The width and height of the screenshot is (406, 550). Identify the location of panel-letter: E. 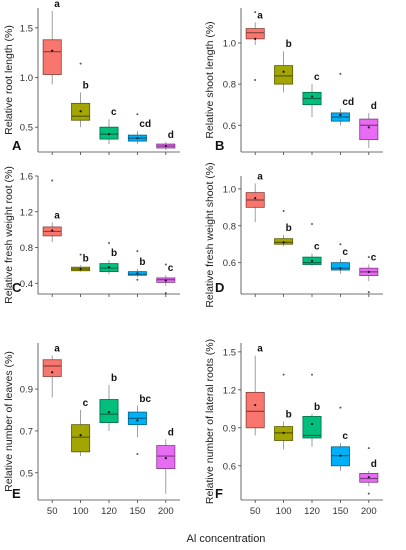
(16, 493).